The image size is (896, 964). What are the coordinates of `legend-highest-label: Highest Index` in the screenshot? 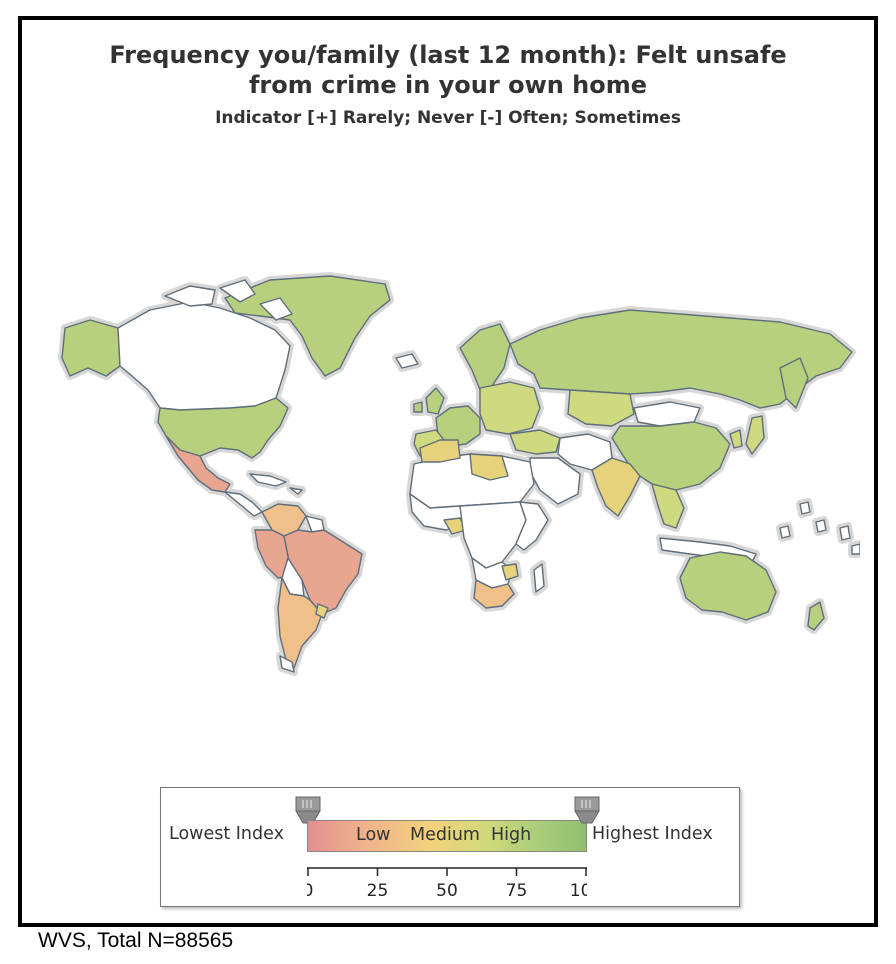 It's located at (652, 834).